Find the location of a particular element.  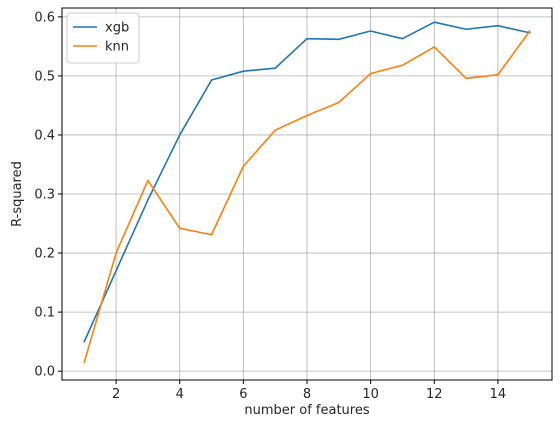

y-axis-ticks: 0.0 0.1 0.2 0.3 0.4 0.5 0.6 is located at coordinates (48, 194).